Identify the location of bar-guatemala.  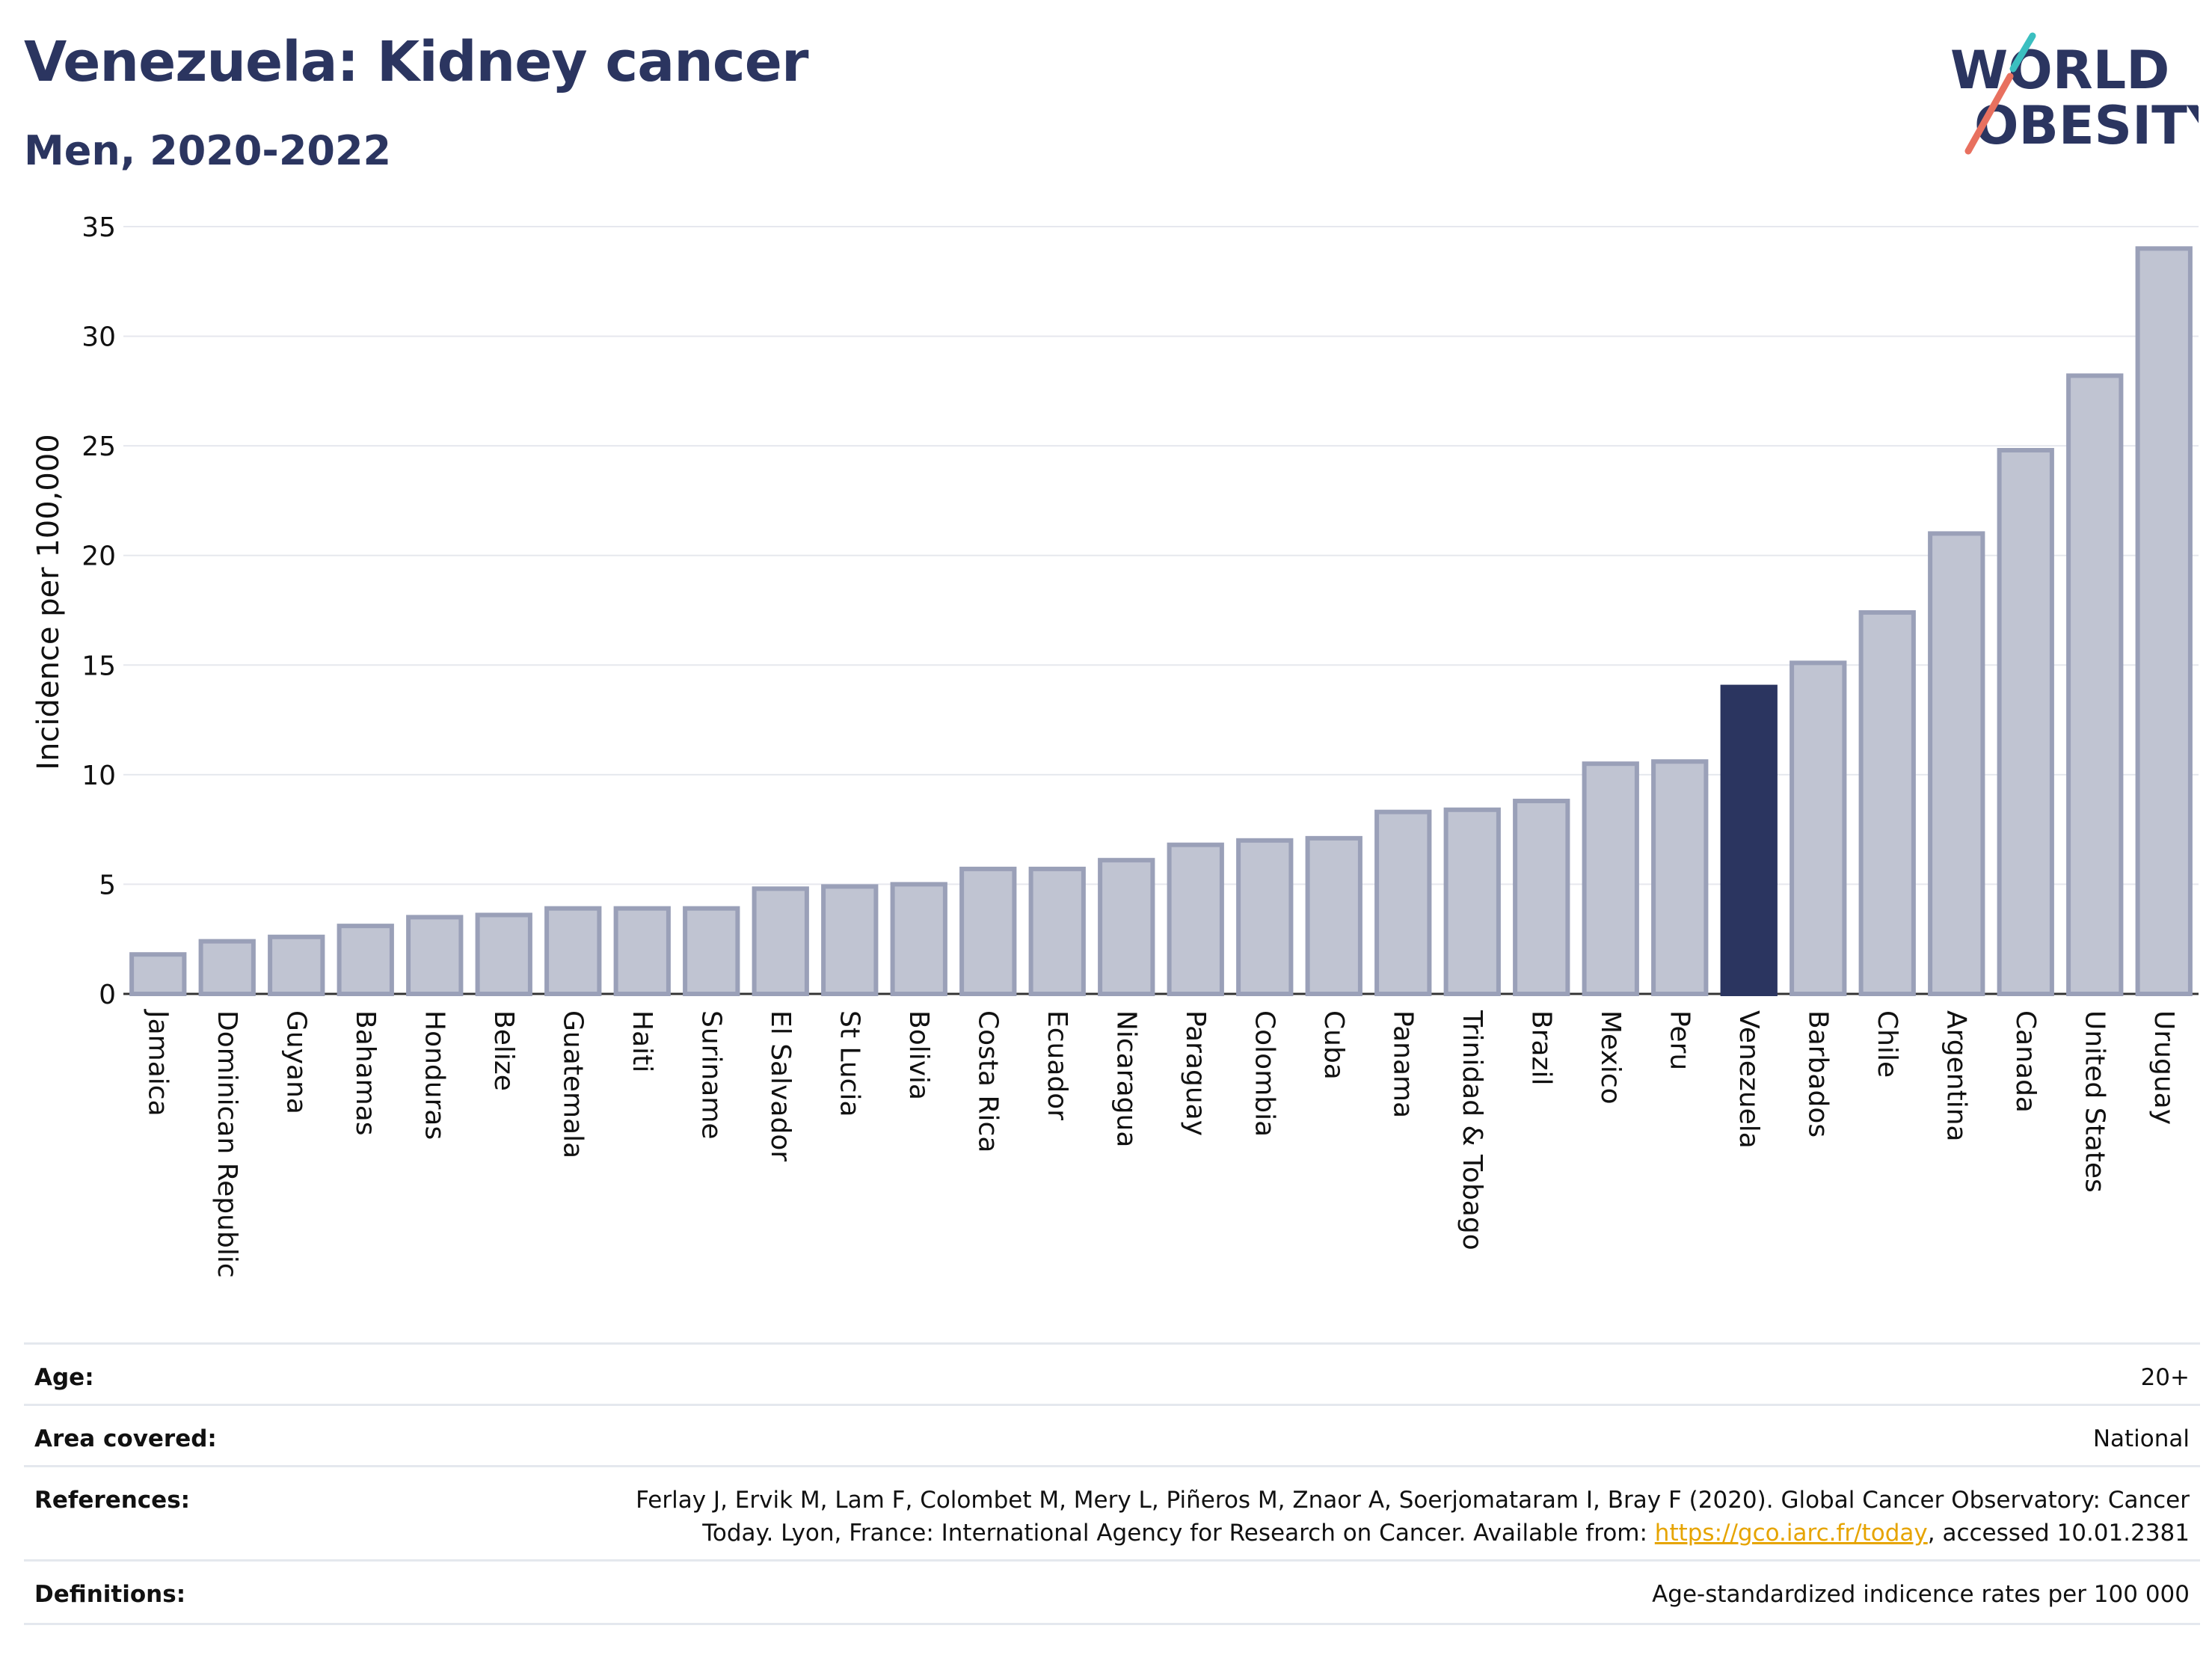
(573, 951).